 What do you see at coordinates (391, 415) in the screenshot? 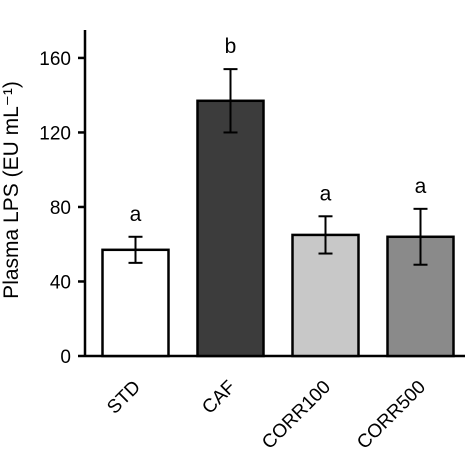
I see `x-tick-label: CORR500` at bounding box center [391, 415].